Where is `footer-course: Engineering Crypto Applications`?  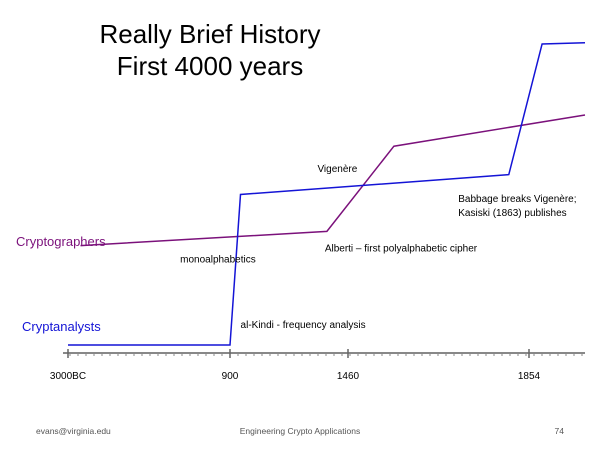
footer-course: Engineering Crypto Applications is located at coordinates (300, 431).